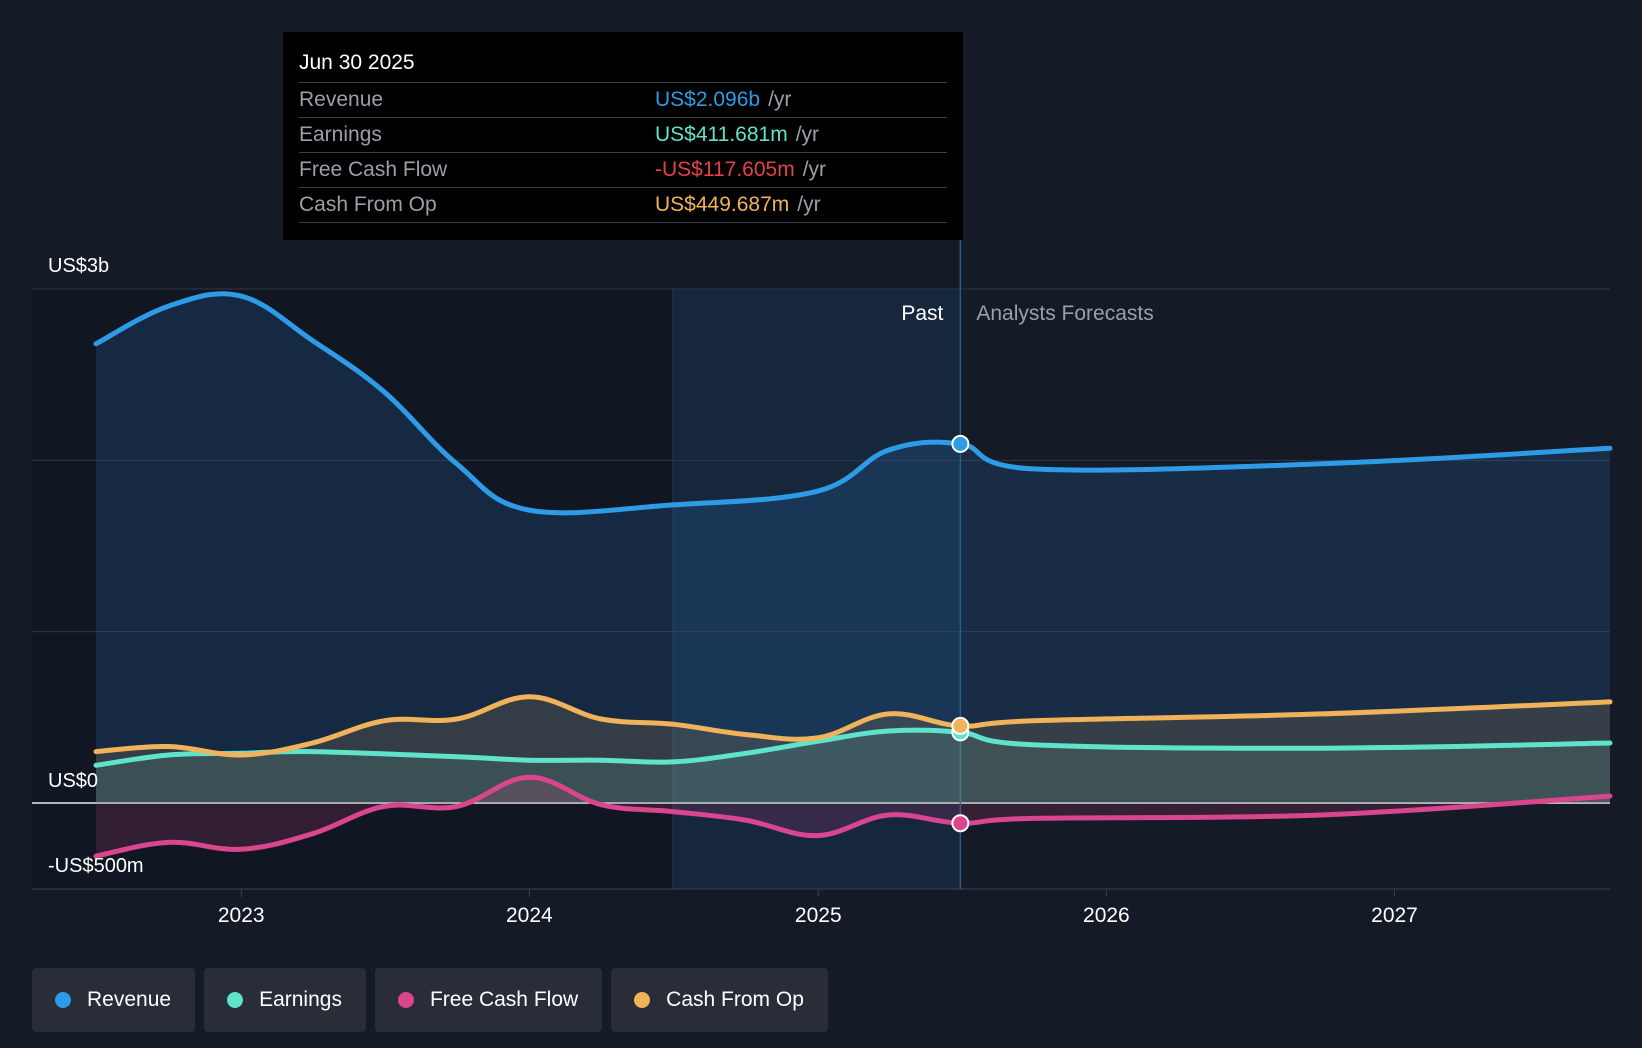 This screenshot has width=1642, height=1048. Describe the element at coordinates (357, 62) in the screenshot. I see `tooltip-date: Jun 30 2025` at that location.